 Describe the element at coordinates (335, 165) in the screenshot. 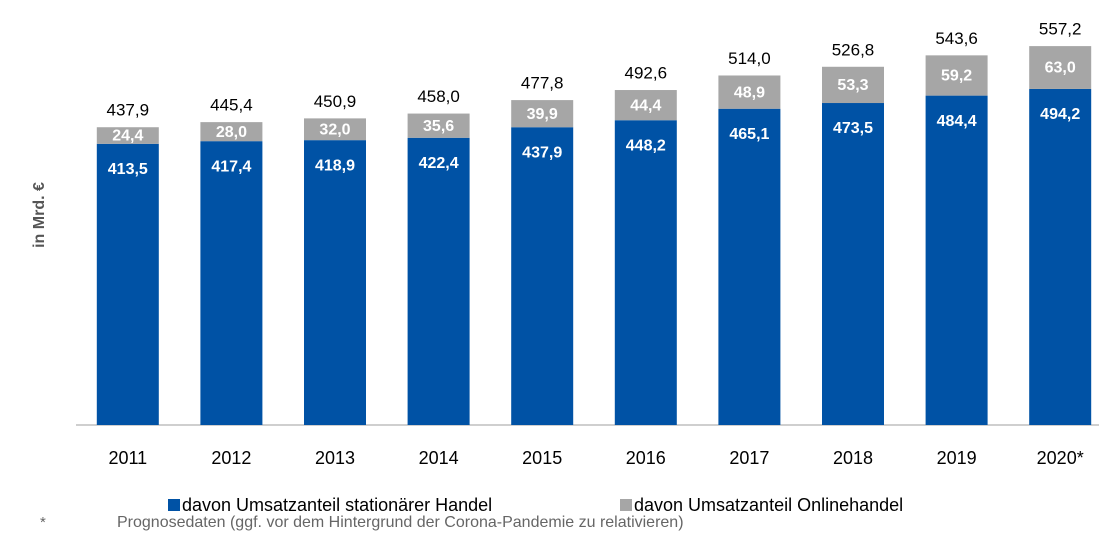

I see `value-label: 418,9` at that location.